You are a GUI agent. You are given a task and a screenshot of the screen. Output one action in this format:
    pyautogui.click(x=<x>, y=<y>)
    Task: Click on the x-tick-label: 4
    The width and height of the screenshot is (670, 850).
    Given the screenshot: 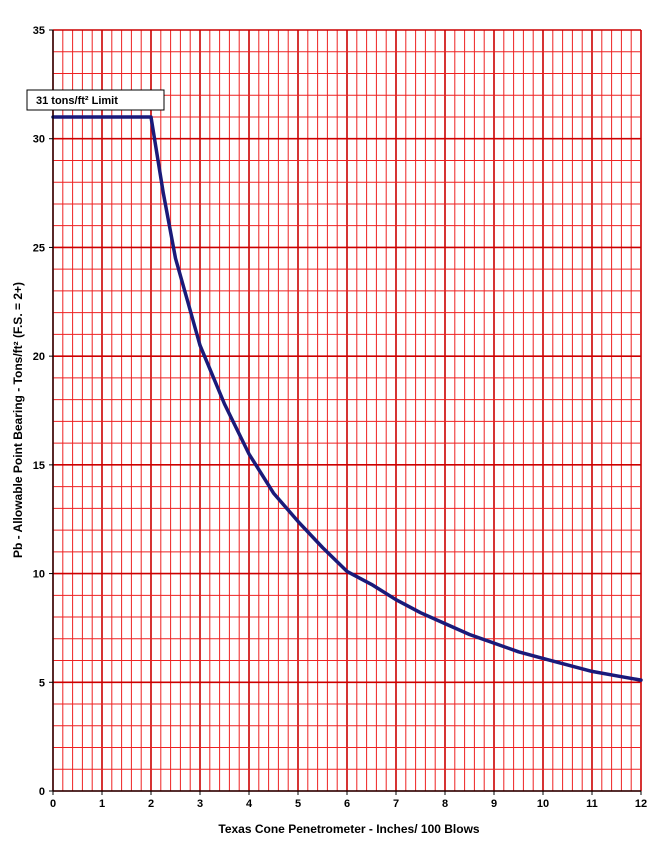 What is the action you would take?
    pyautogui.click(x=249, y=804)
    